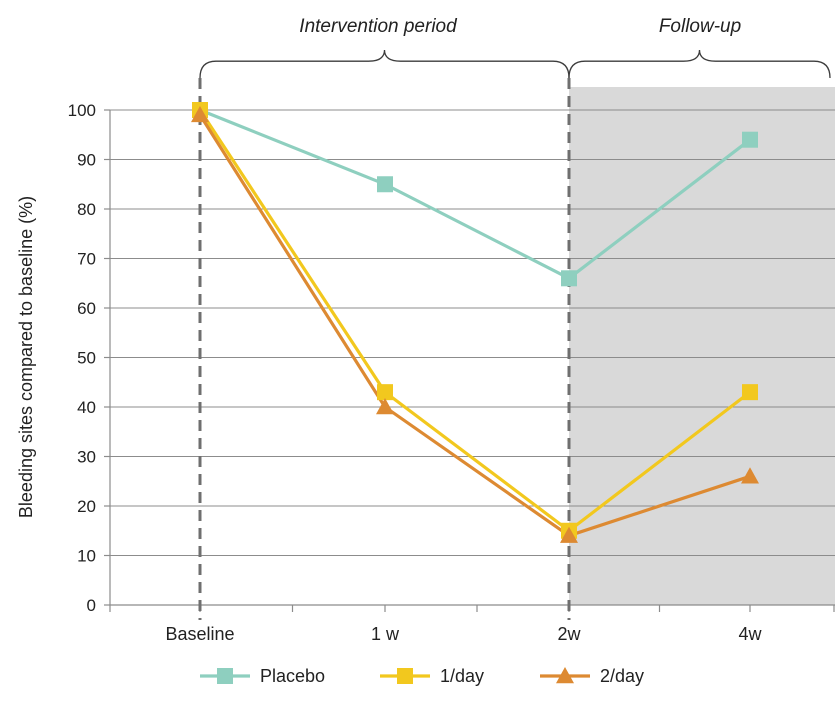 Image resolution: width=835 pixels, height=707 pixels. Describe the element at coordinates (622, 676) in the screenshot. I see `legend-label-2: 2/day` at that location.